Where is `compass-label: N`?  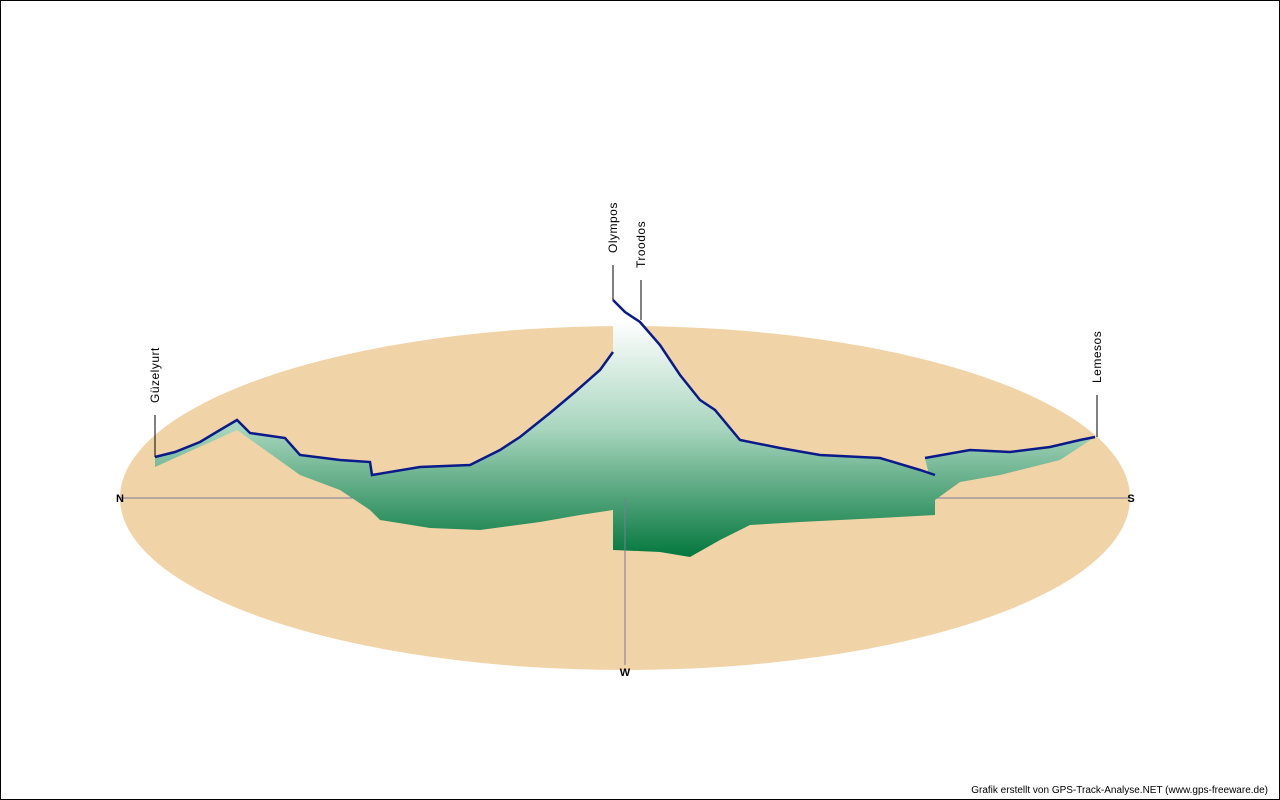 compass-label: N is located at coordinates (120, 499).